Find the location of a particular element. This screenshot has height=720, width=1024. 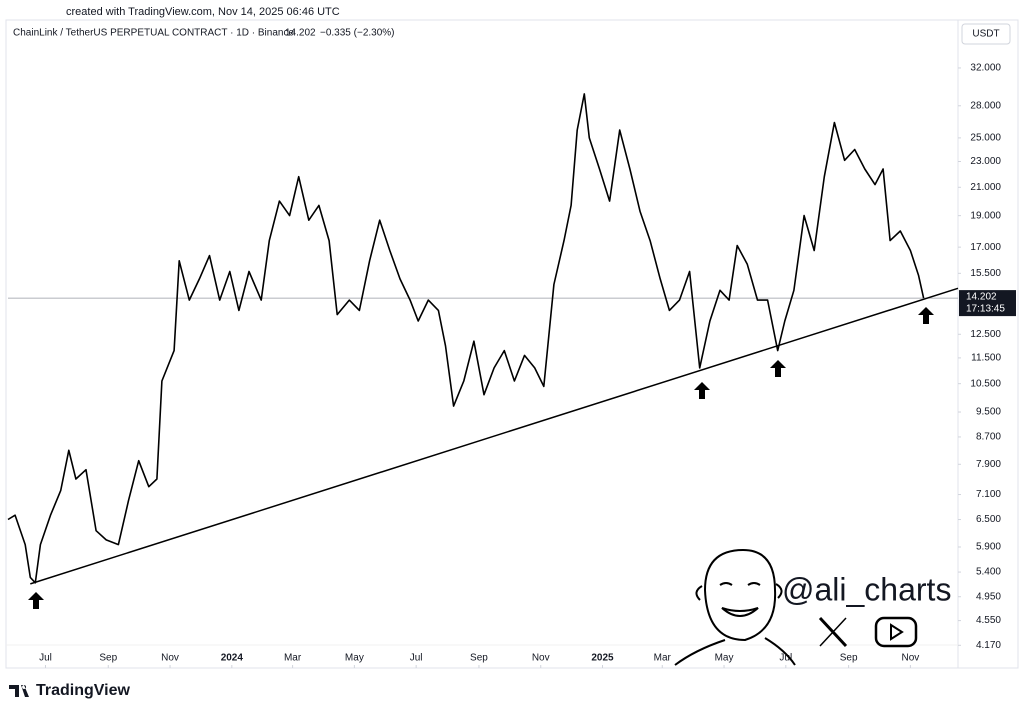

x-logo is located at coordinates (833, 632).